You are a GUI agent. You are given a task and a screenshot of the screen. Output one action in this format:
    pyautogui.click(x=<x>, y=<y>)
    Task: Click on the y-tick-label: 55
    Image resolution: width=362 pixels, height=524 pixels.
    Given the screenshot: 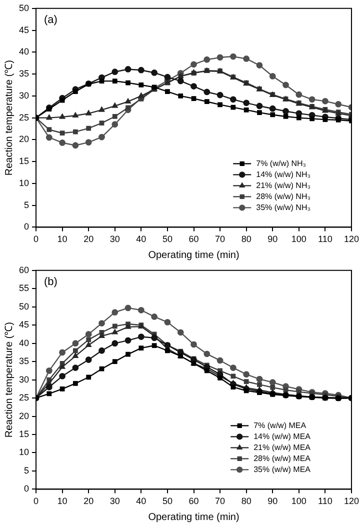 What is the action you would take?
    pyautogui.click(x=24, y=288)
    